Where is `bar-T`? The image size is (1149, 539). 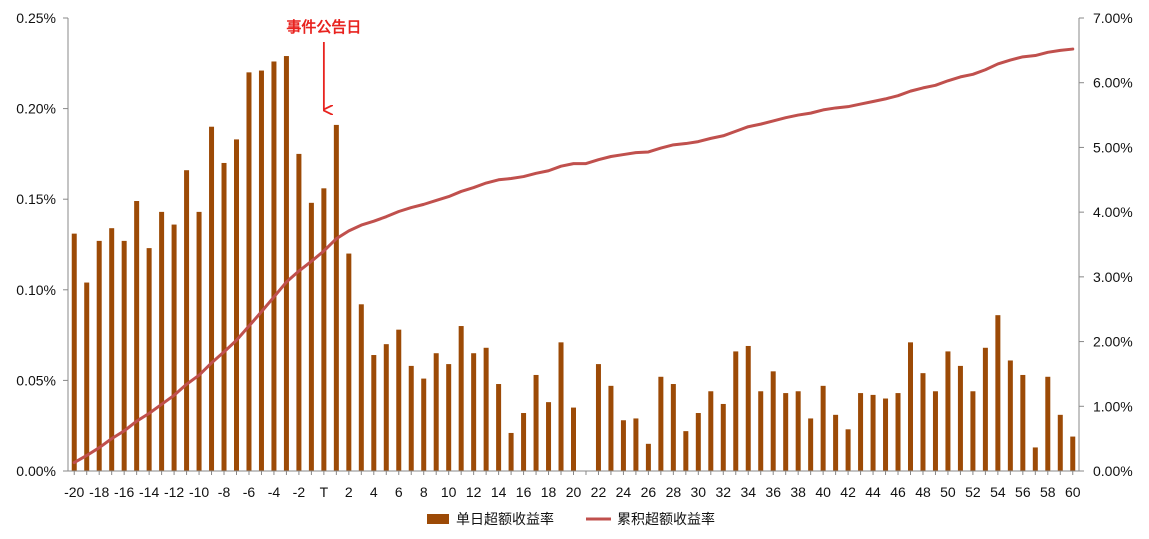
bar-T is located at coordinates (324, 329).